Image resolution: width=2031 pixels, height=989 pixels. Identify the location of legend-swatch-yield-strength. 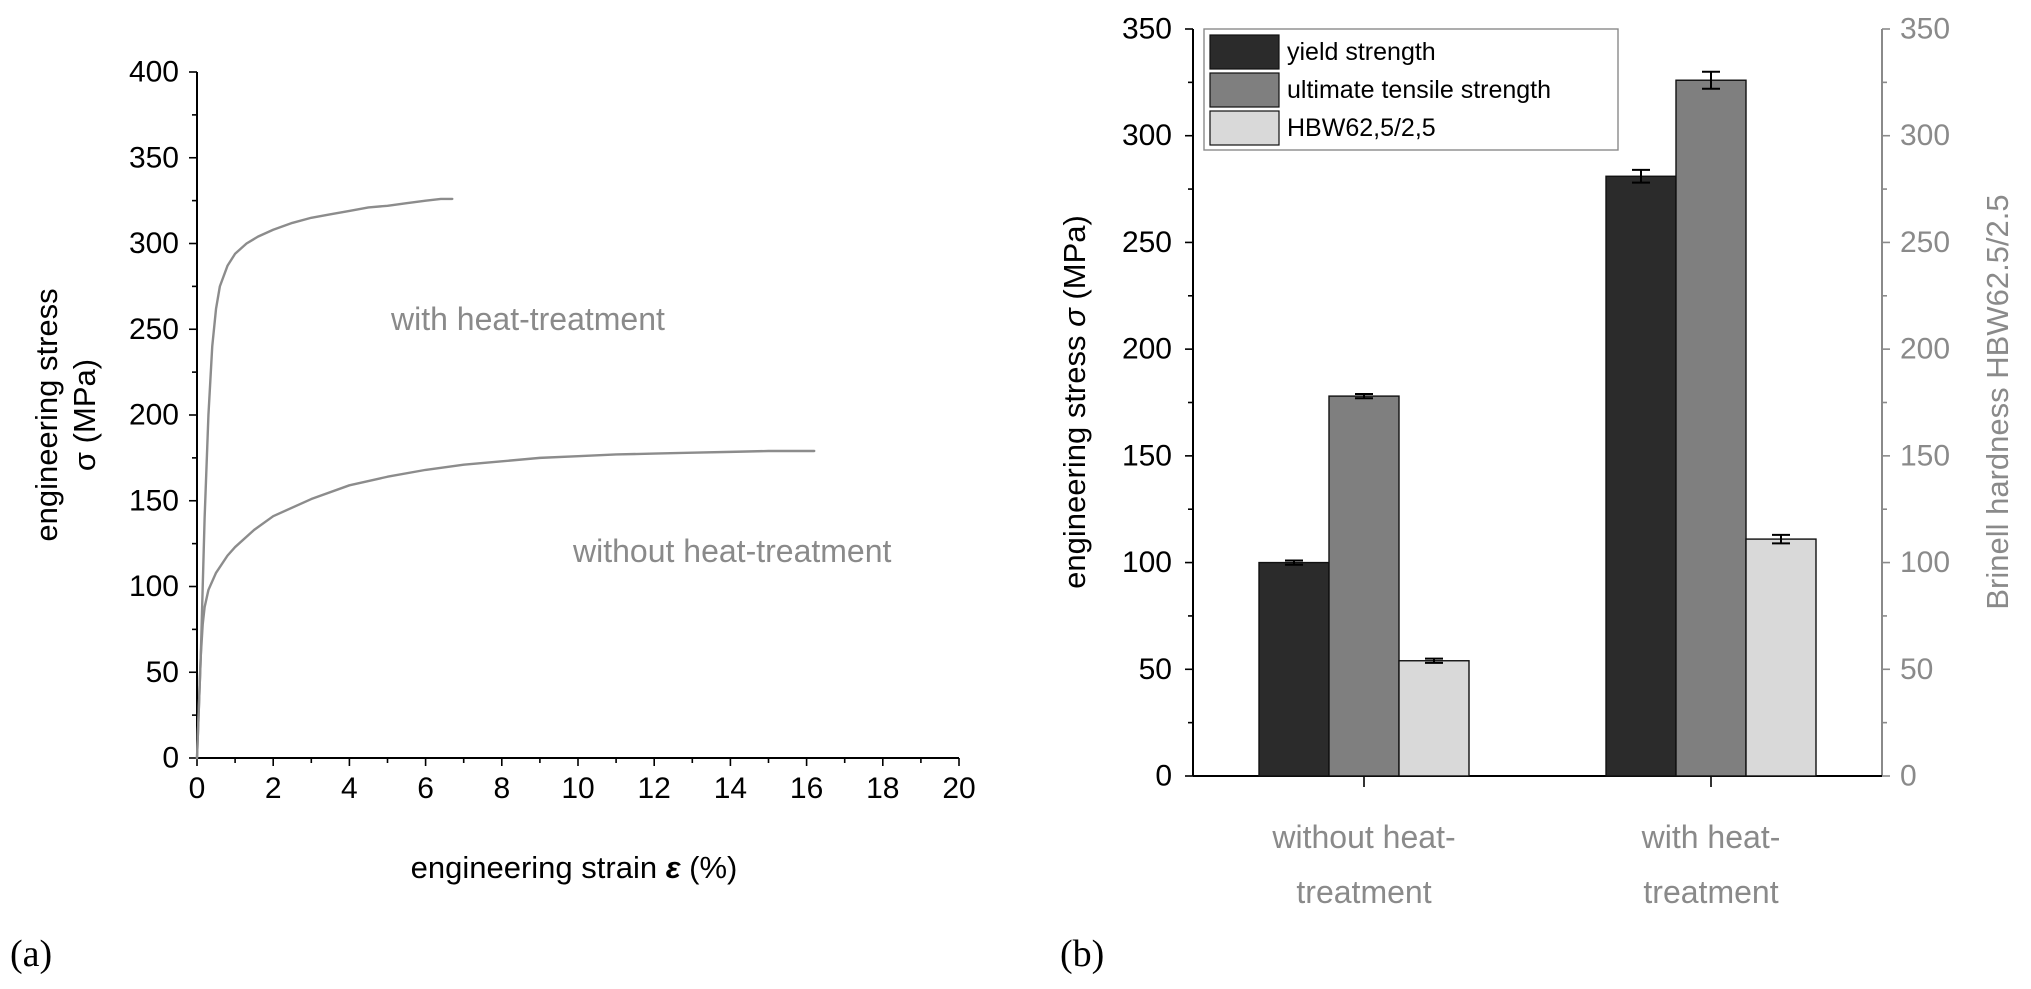
(1244, 52).